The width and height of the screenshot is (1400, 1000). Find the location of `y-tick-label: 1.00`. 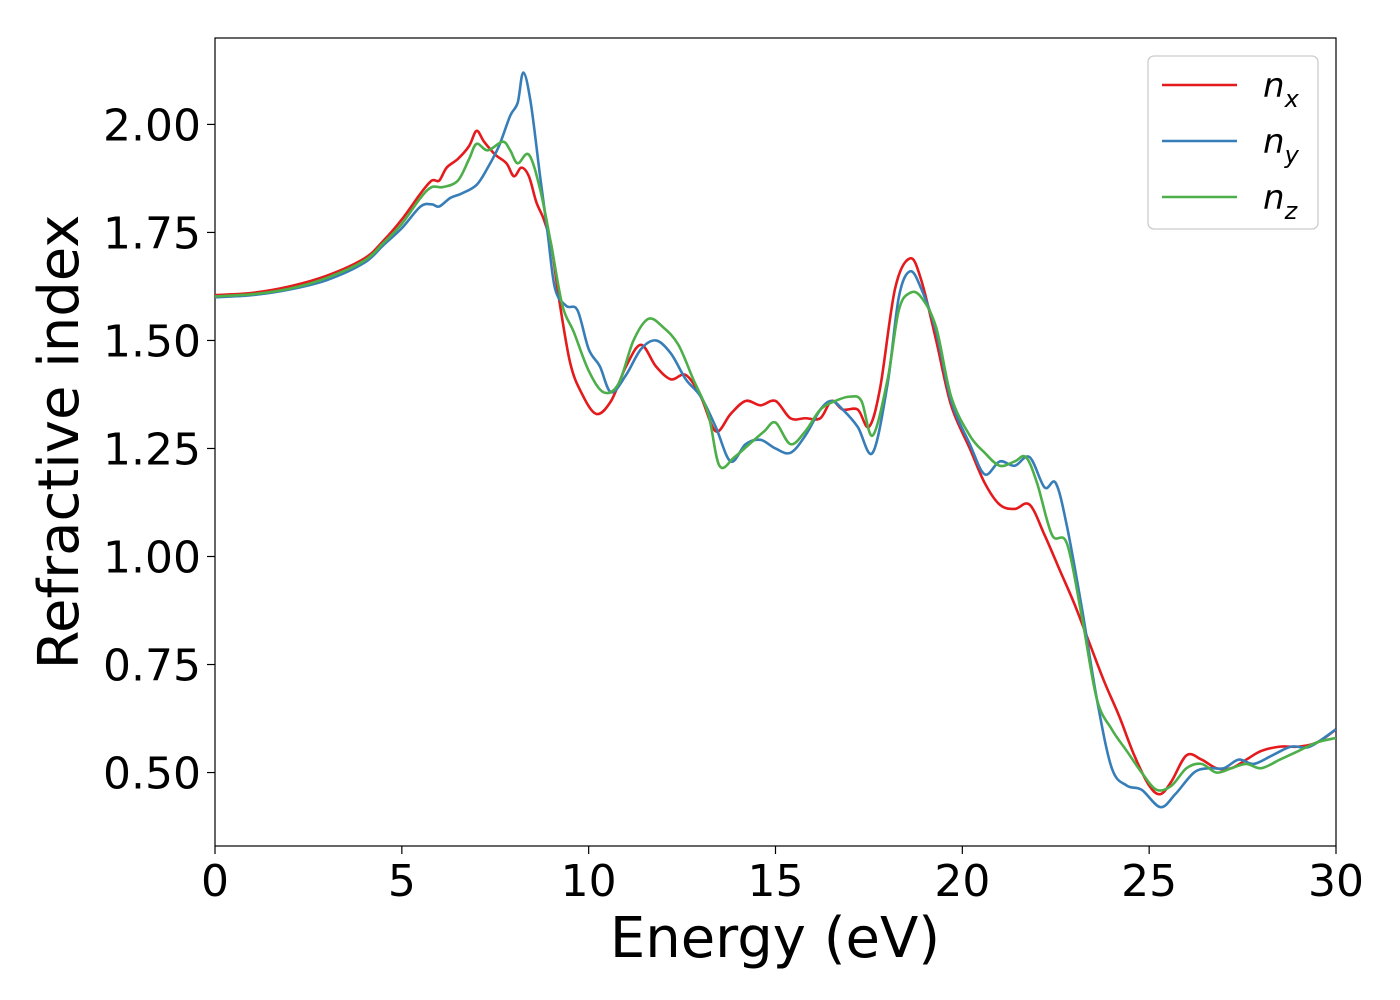

y-tick-label: 1.00 is located at coordinates (152, 558).